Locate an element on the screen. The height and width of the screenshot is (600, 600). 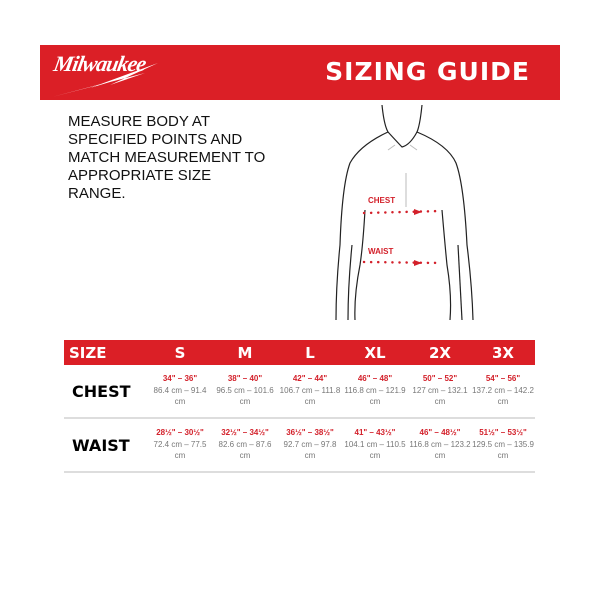
inch-range: 50" – 52" is located at coordinates (440, 378).